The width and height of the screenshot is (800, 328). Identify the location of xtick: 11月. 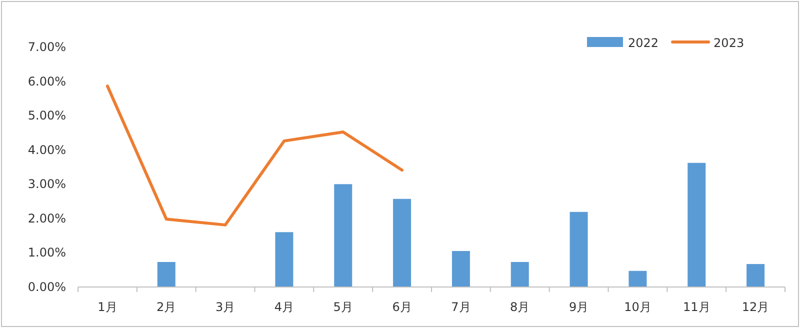
(696, 307).